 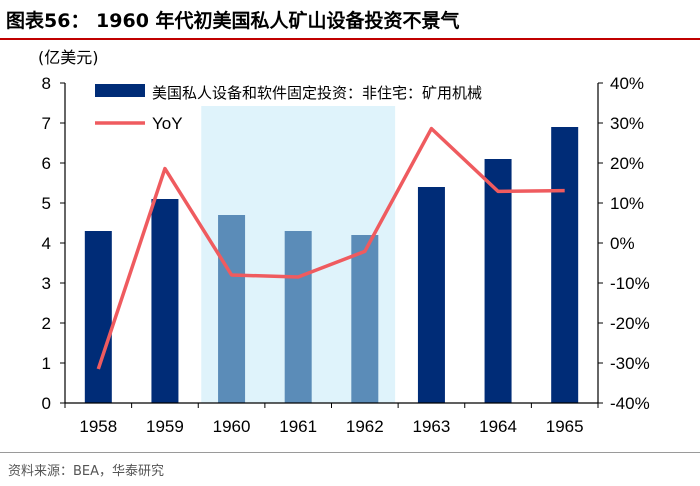 What do you see at coordinates (298, 317) in the screenshot?
I see `bar-1961` at bounding box center [298, 317].